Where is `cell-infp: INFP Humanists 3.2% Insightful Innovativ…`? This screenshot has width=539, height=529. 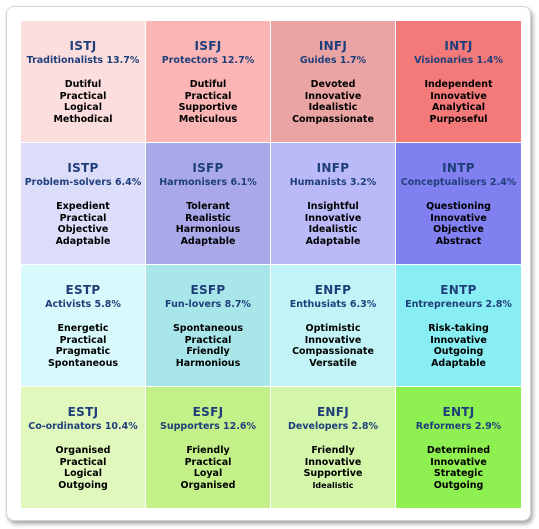
cell-infp: INFP Humanists 3.2% Insightful Innovativ… is located at coordinates (333, 203).